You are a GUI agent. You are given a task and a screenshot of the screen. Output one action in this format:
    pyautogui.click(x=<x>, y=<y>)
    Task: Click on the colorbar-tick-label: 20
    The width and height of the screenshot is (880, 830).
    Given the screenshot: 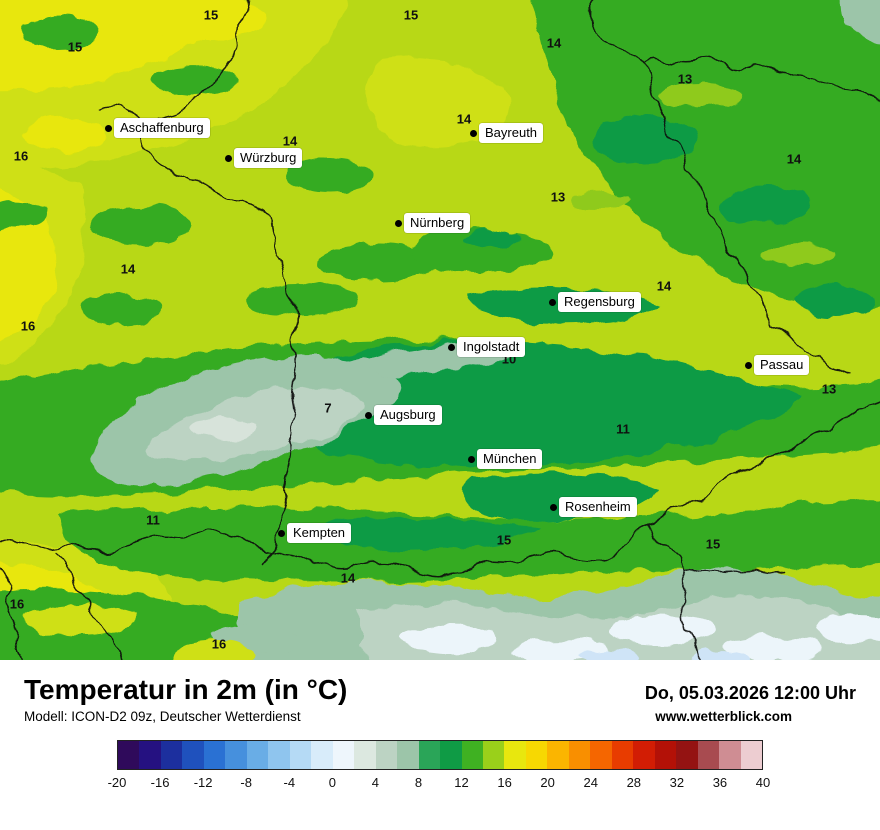 What is the action you would take?
    pyautogui.click(x=547, y=782)
    